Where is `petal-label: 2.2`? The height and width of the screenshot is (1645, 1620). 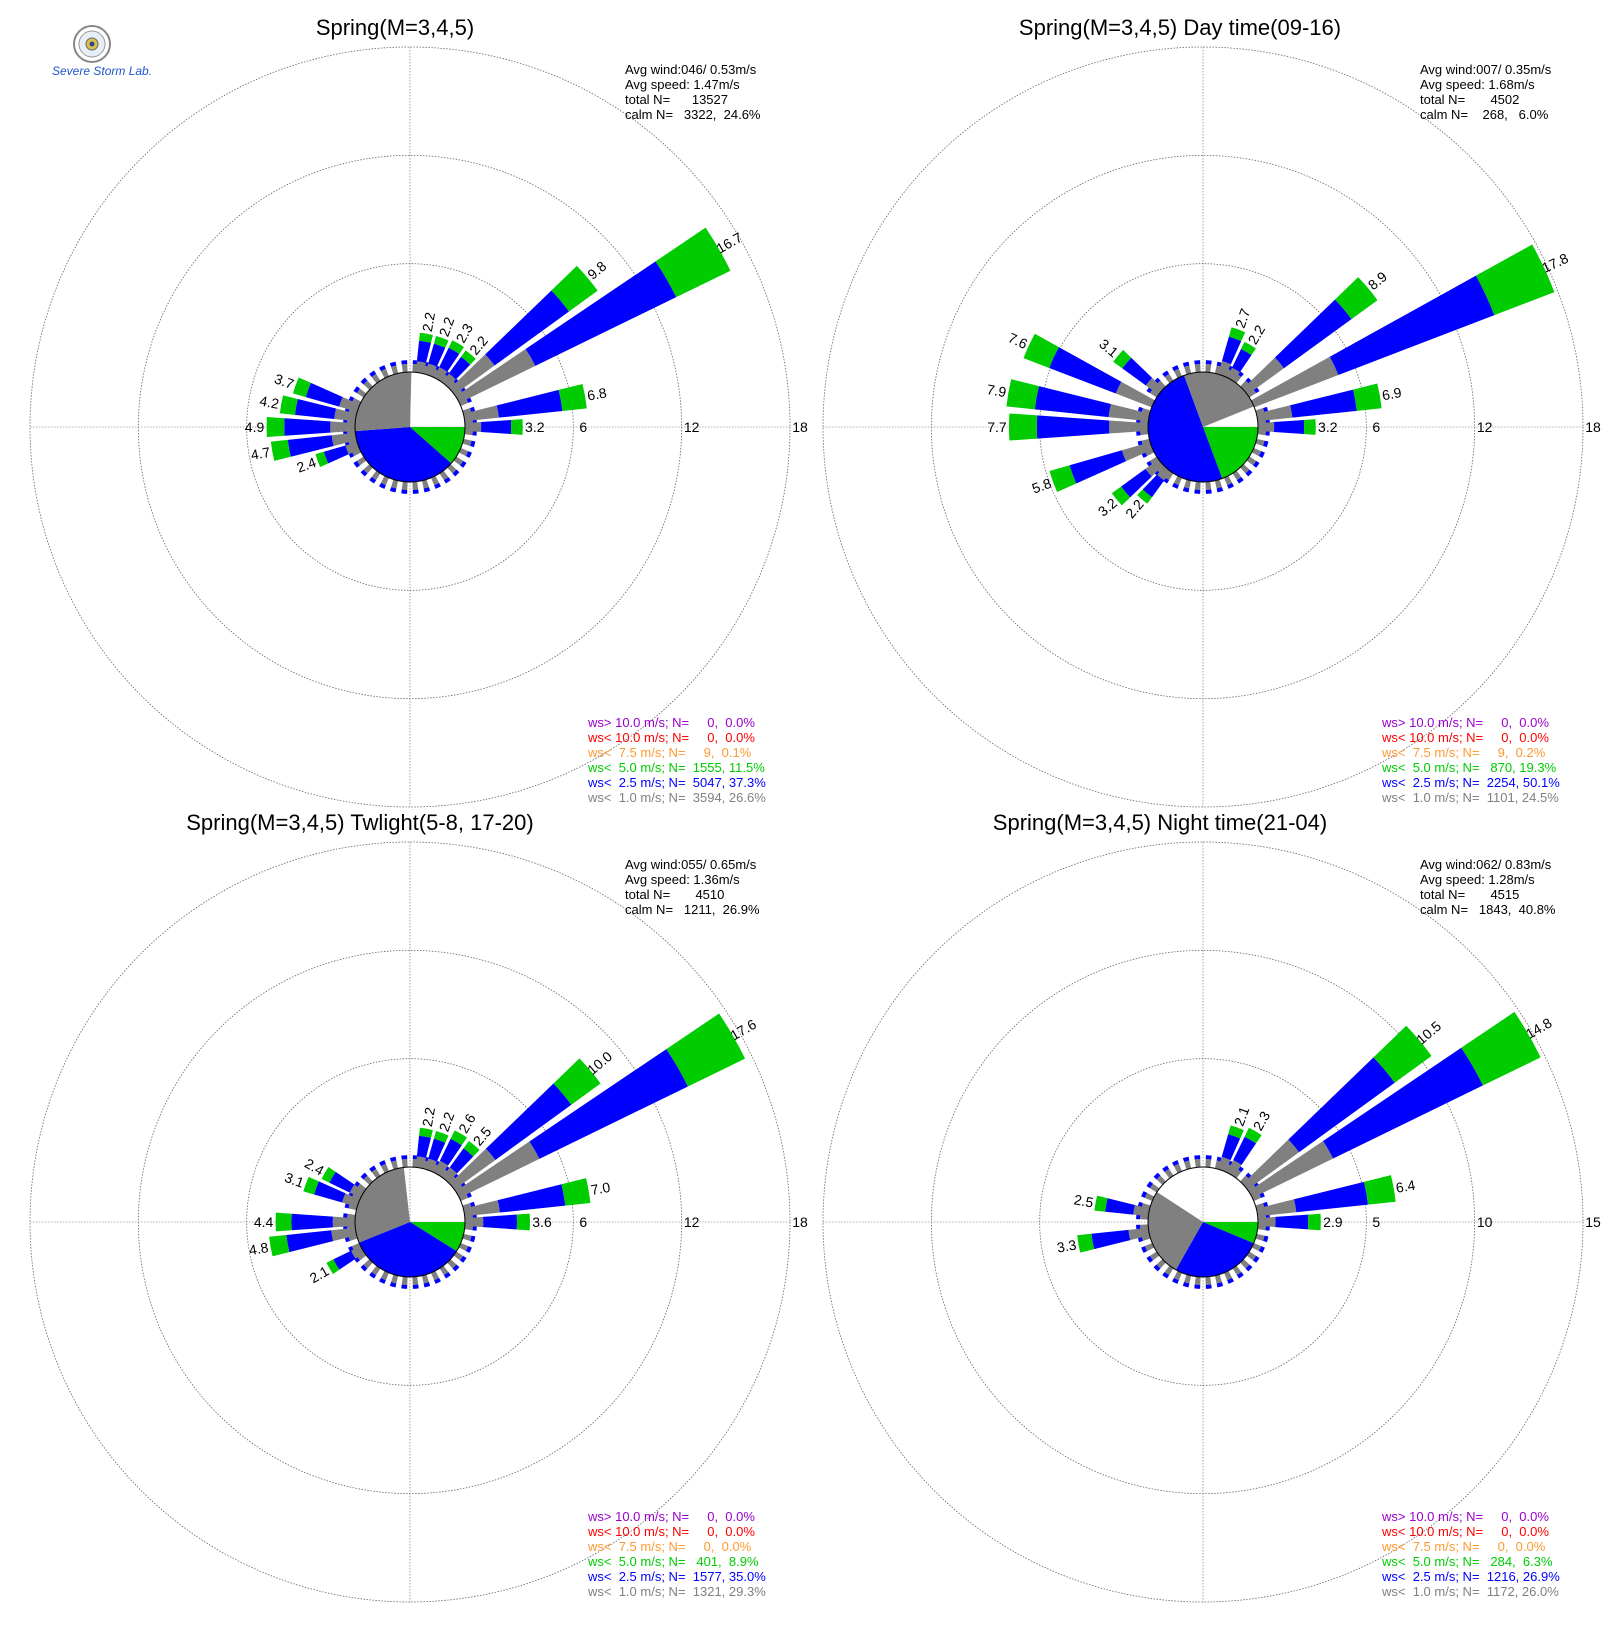
petal-label: 2.2 is located at coordinates (428, 322).